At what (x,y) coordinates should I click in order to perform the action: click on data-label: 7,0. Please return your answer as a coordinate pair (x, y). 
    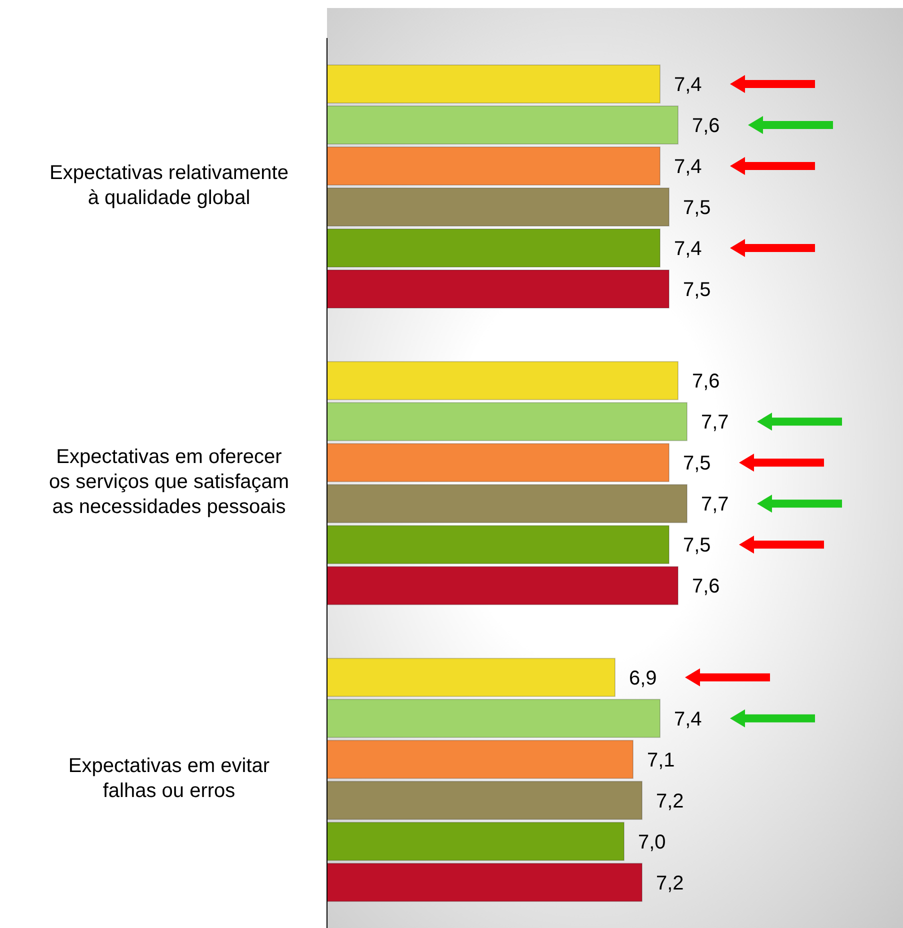
    Looking at the image, I should click on (652, 842).